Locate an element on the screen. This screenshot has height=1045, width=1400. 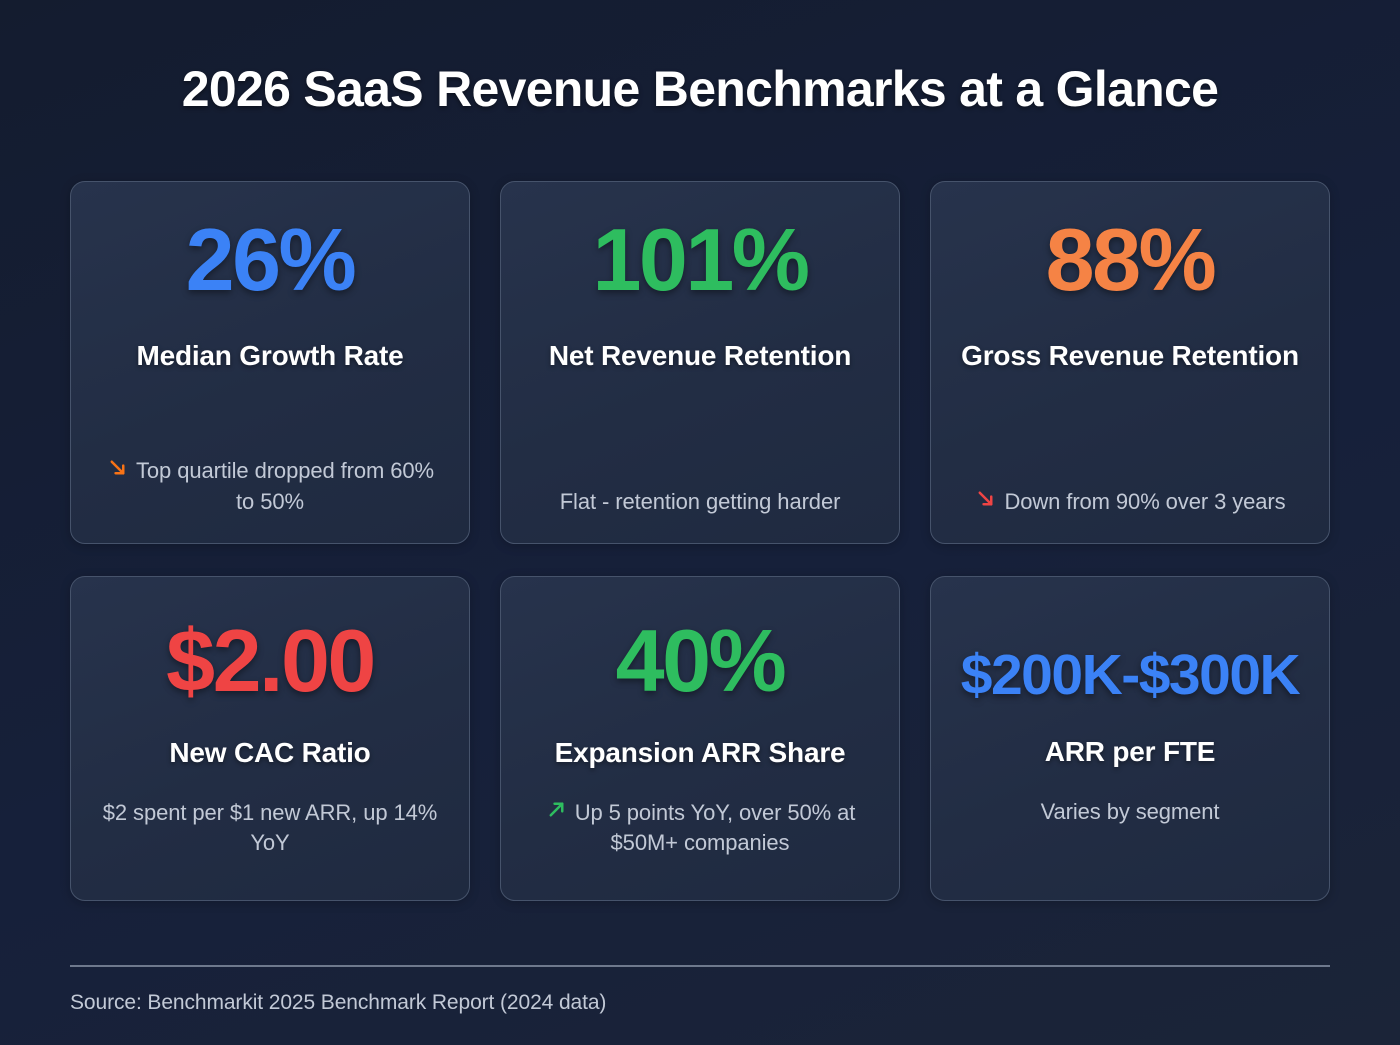
stat-note: Flat - retention getting harder is located at coordinates (700, 502).